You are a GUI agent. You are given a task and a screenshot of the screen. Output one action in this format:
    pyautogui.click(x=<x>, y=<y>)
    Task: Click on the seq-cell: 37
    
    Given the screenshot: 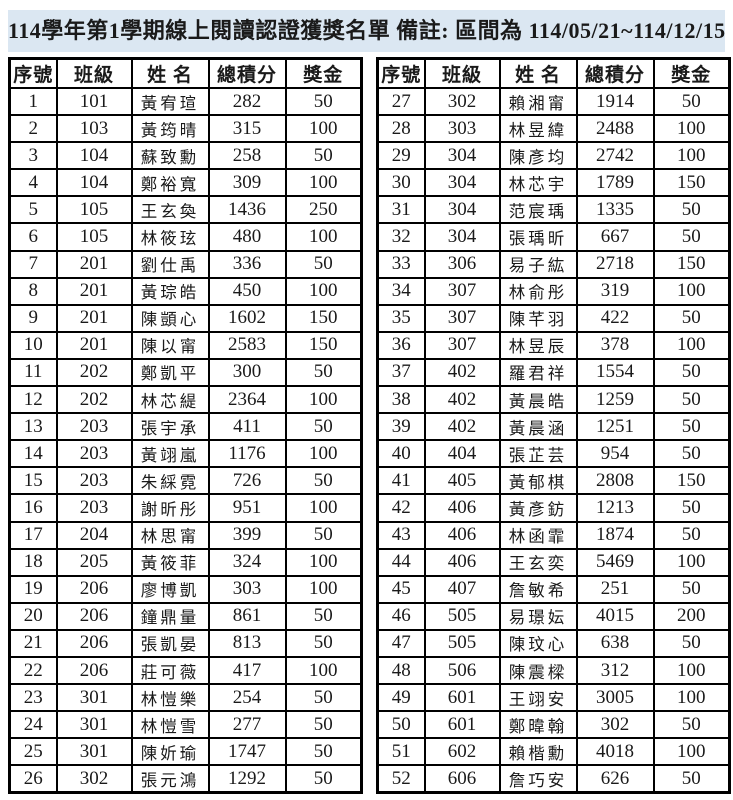 What is the action you would take?
    pyautogui.click(x=401, y=372)
    